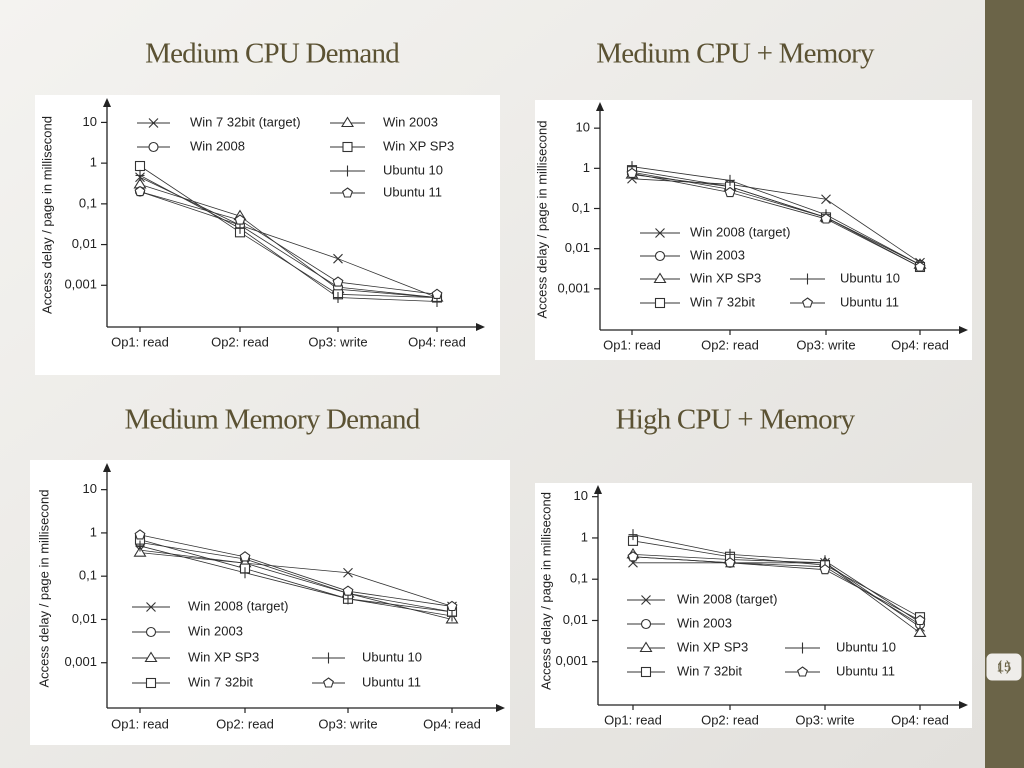  I want to click on chart-panel, so click(753, 230).